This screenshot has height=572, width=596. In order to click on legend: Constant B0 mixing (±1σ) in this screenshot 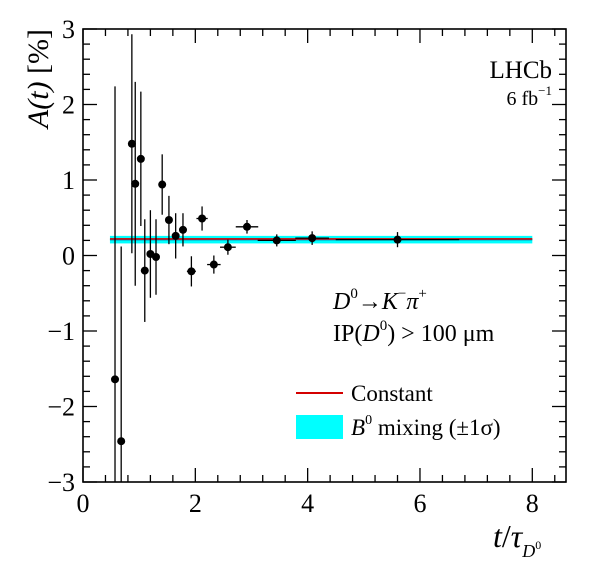, I will do `click(398, 410)`.